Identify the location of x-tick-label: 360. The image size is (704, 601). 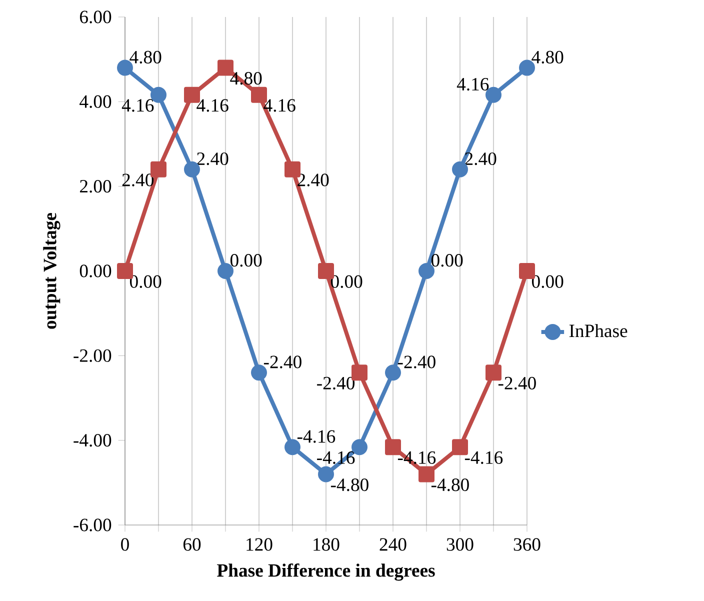
(527, 544).